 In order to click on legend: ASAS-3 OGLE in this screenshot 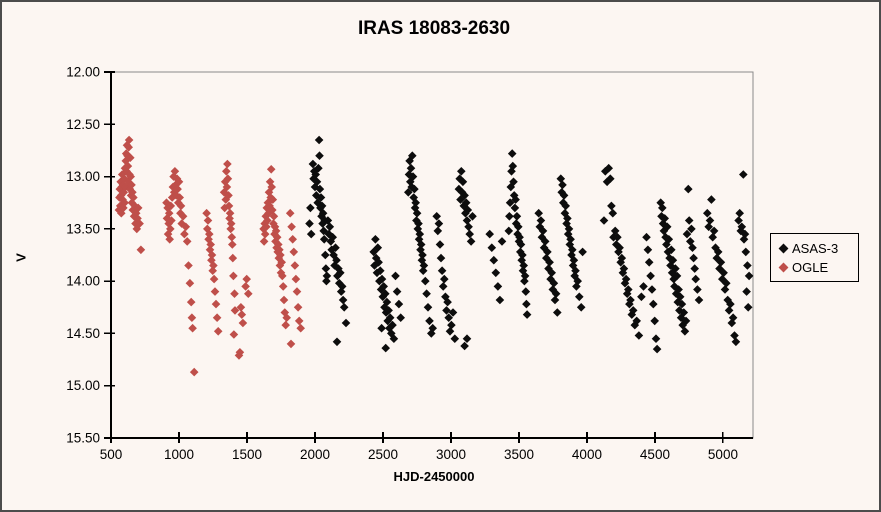, I will do `click(814, 257)`.